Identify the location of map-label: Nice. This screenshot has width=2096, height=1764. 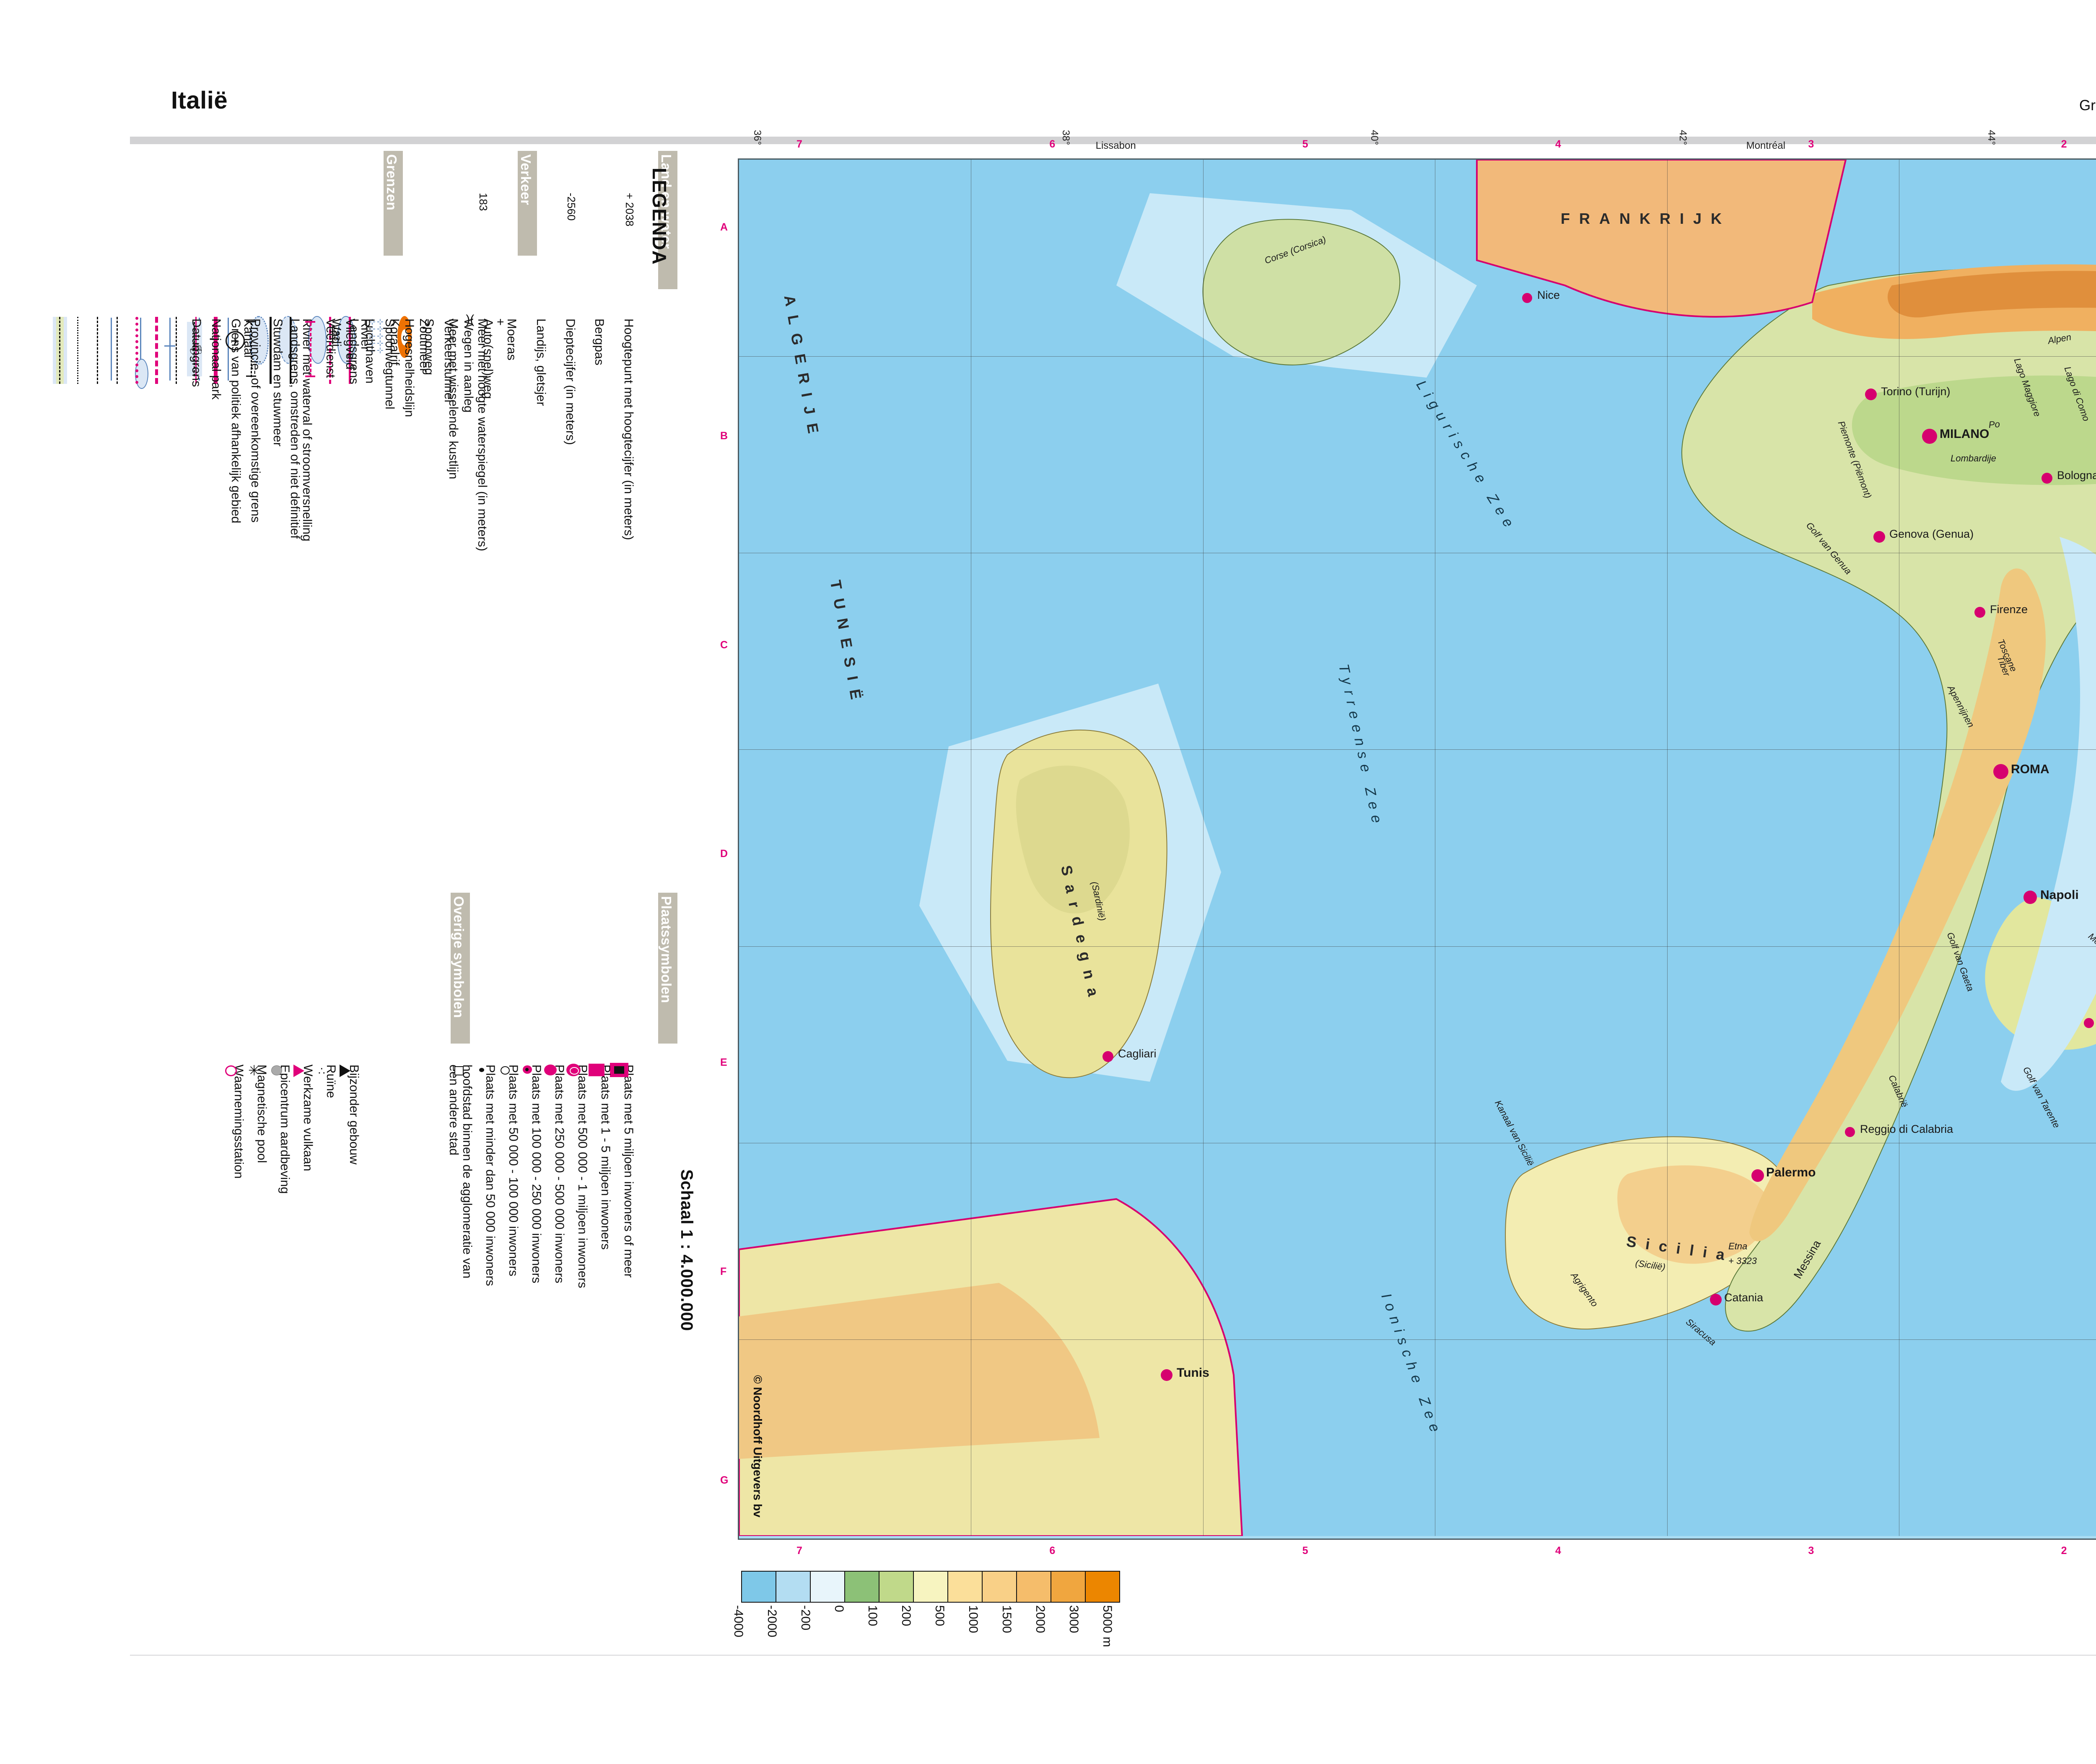
(1549, 295).